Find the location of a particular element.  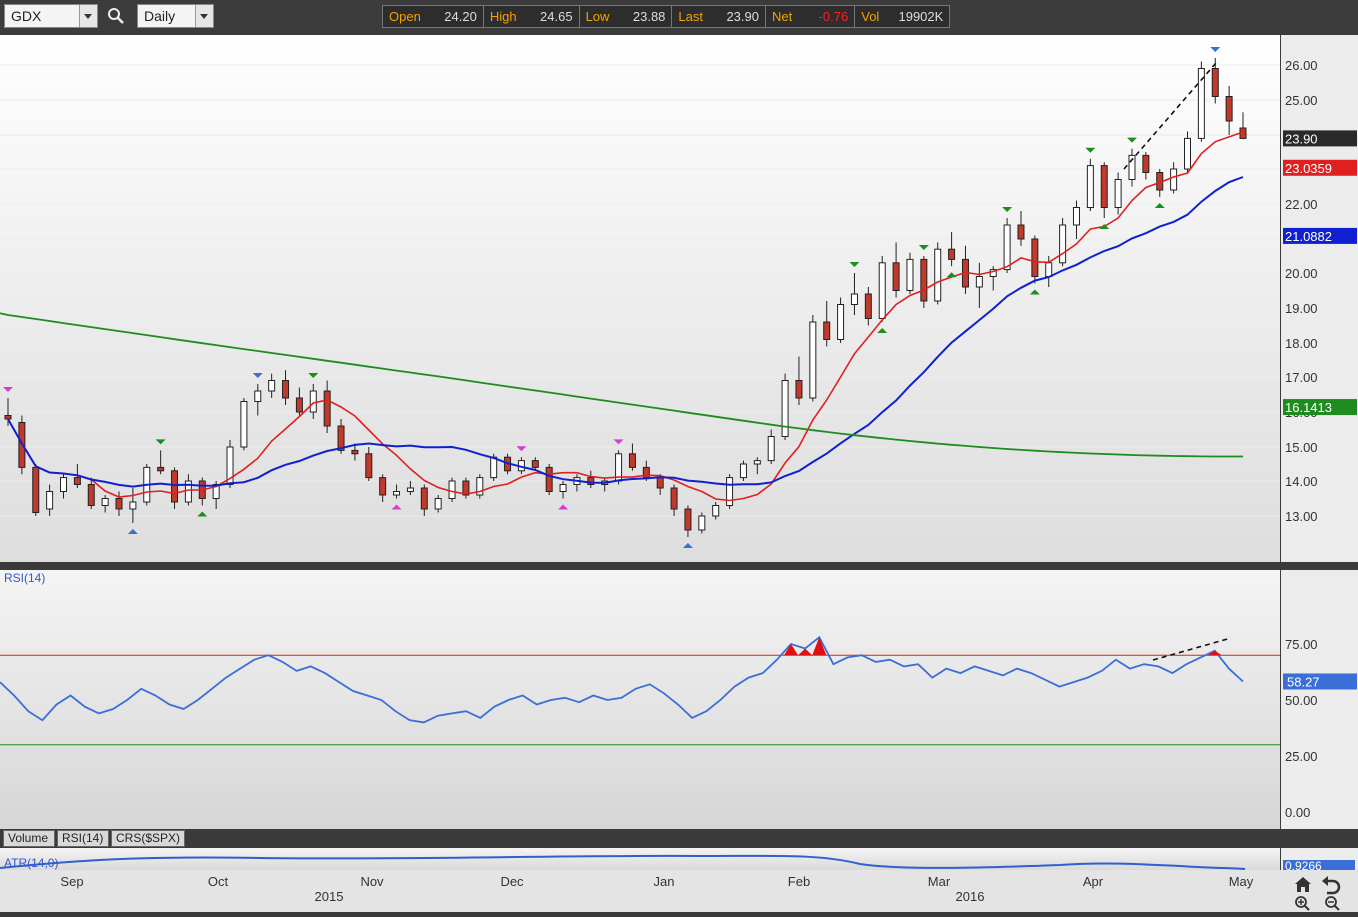

month-label: Jan is located at coordinates (664, 881).